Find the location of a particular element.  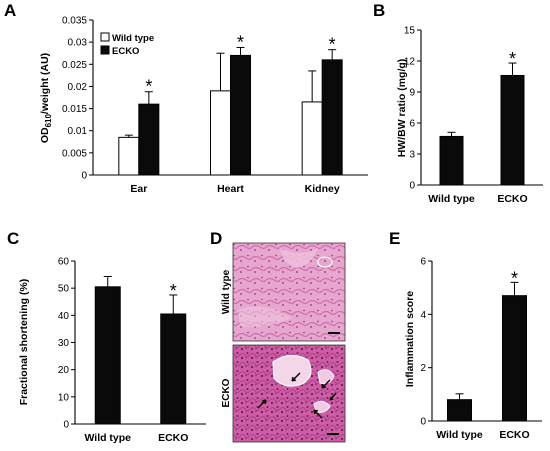

chart-b-bar-wild-type is located at coordinates (451, 160).